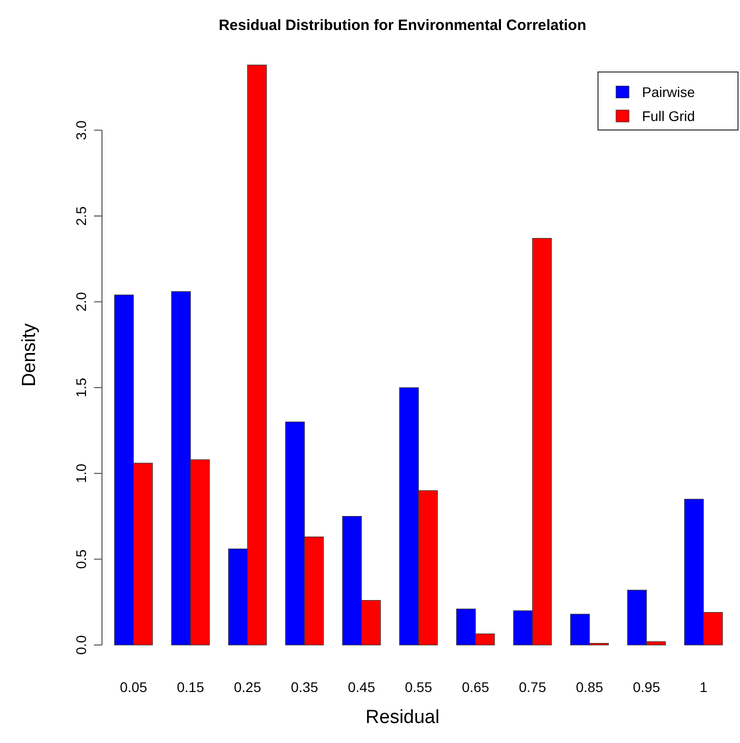 This screenshot has height=743, width=740. What do you see at coordinates (248, 687) in the screenshot?
I see `x-tick-label: 0.25` at bounding box center [248, 687].